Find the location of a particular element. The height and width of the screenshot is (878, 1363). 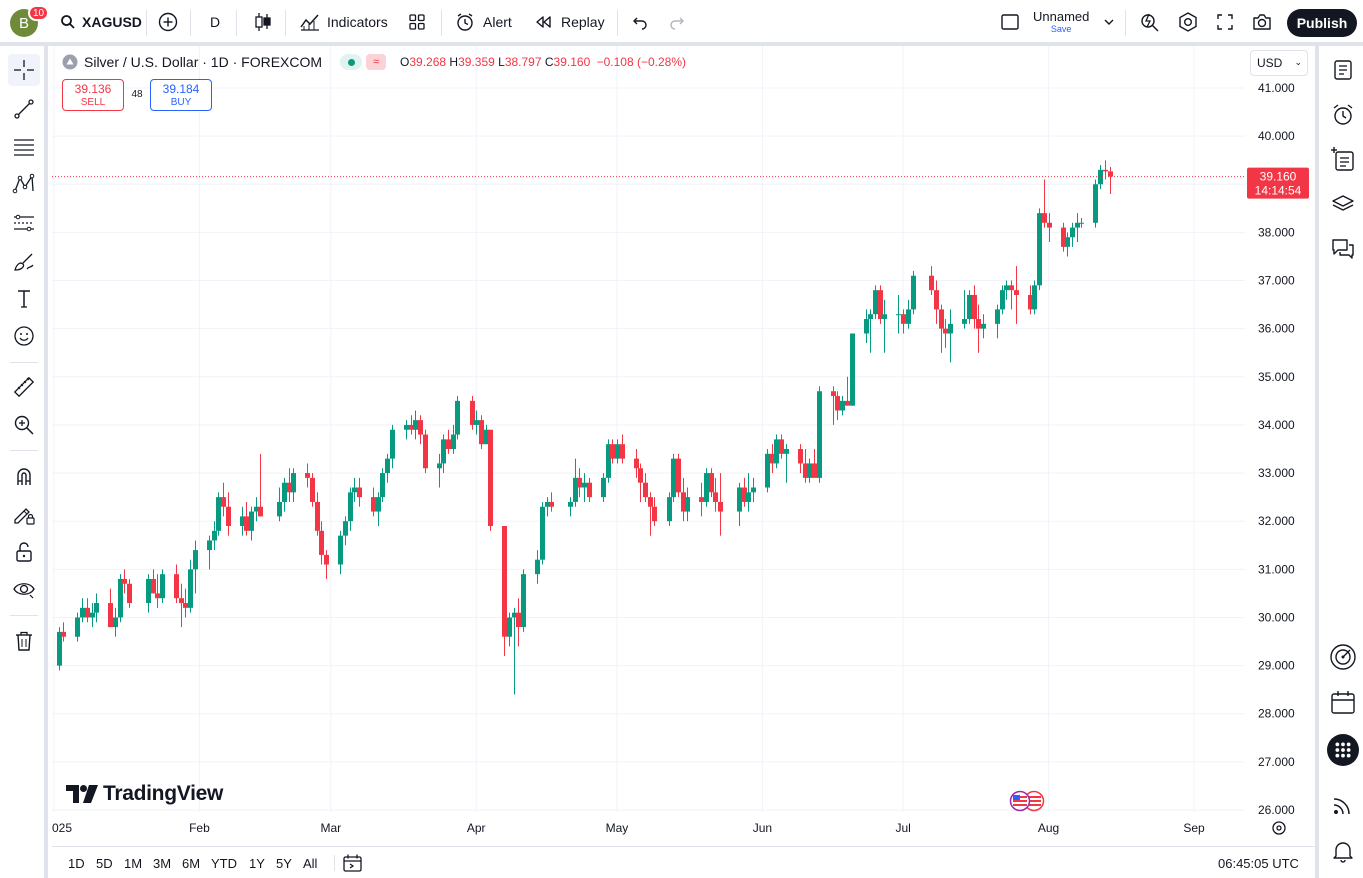

layout-menu-button is located at coordinates (1109, 22).